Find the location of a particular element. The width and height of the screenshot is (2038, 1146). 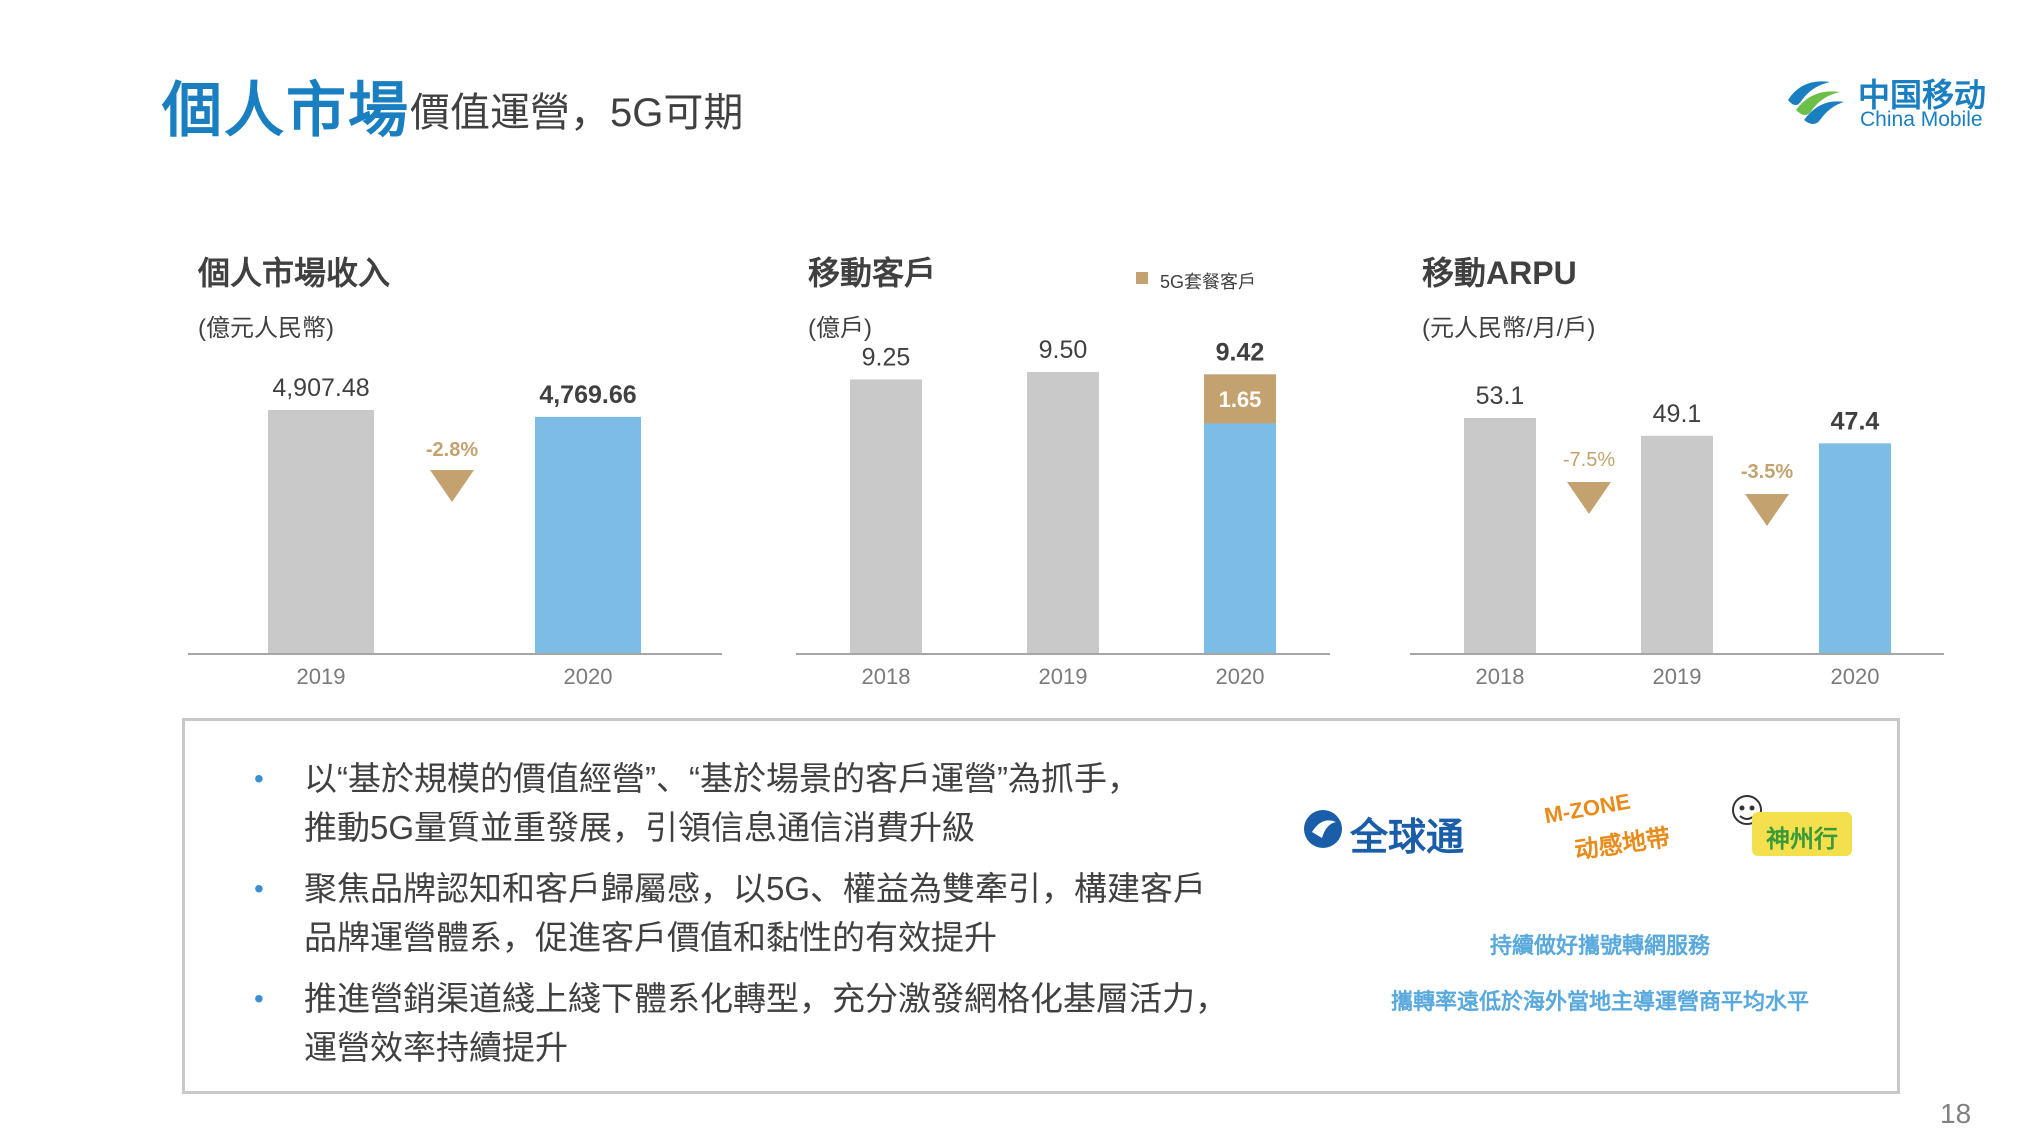

chart1-value-label-2020: 4,769.66 is located at coordinates (587, 395).